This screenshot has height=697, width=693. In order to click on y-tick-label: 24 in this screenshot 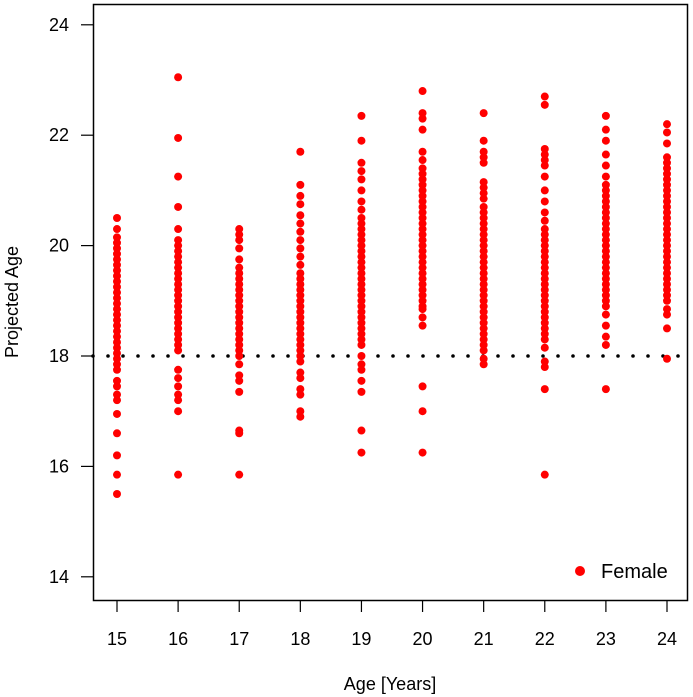, I will do `click(59, 25)`.